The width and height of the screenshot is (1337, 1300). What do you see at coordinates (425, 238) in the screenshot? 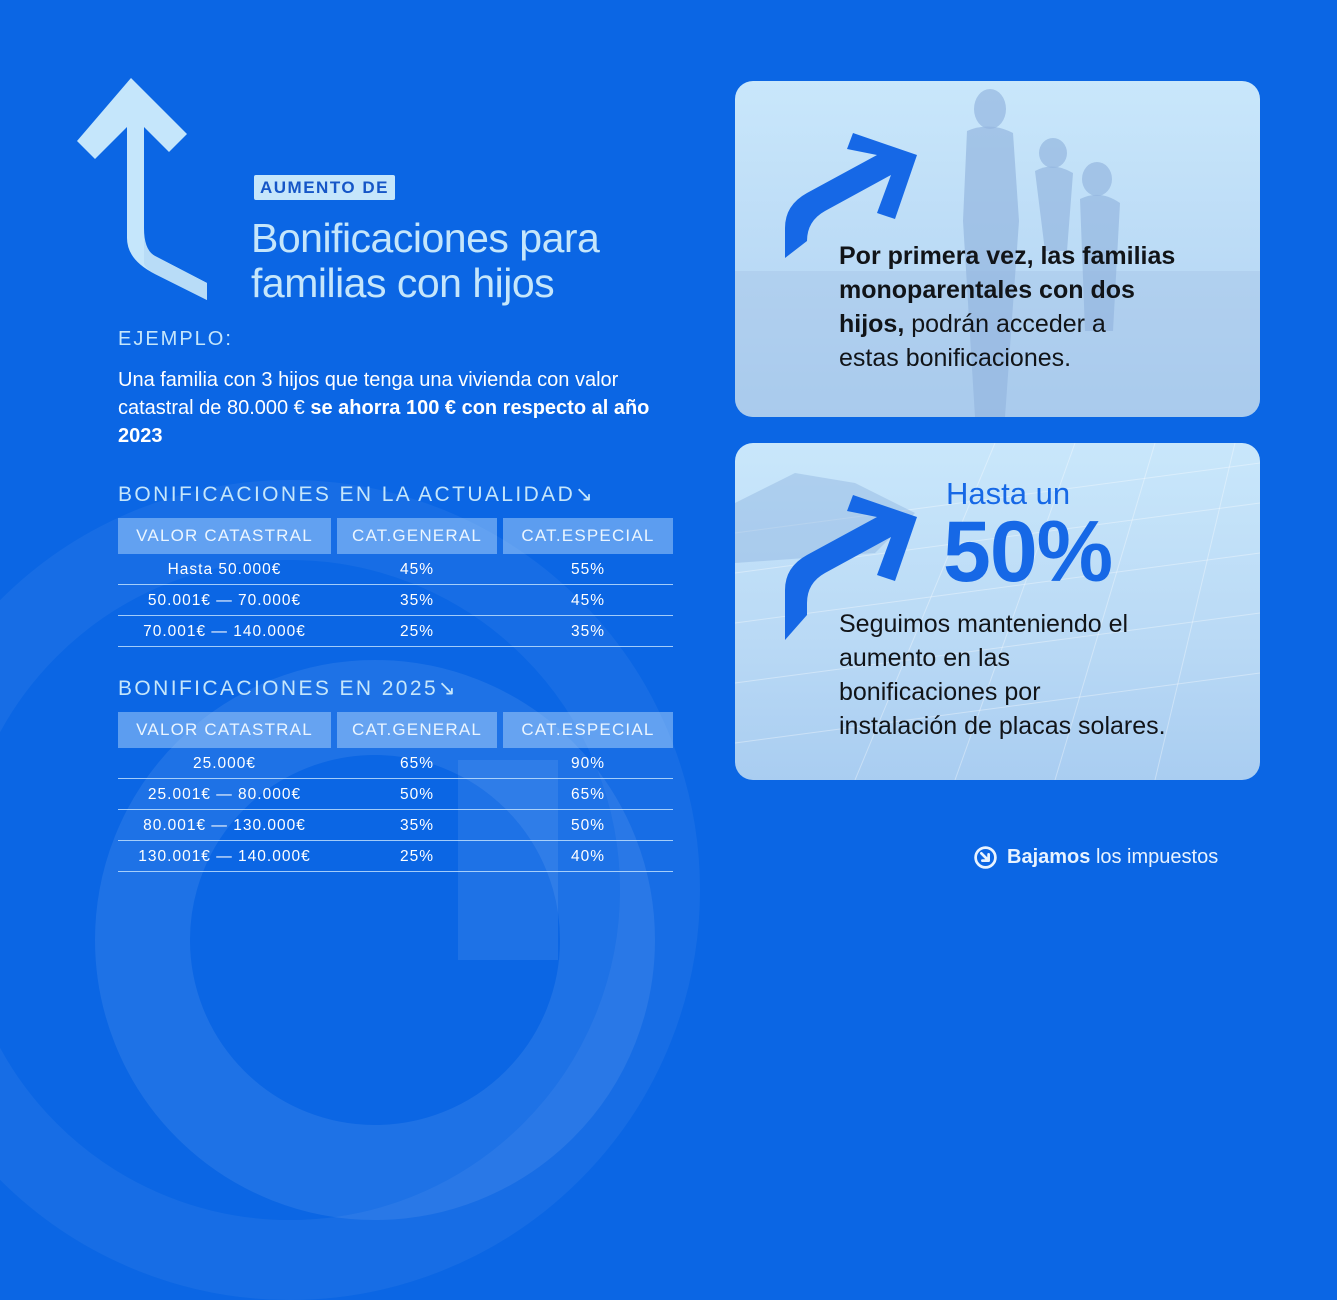
I see `title-line-1: Bonificaciones para` at bounding box center [425, 238].